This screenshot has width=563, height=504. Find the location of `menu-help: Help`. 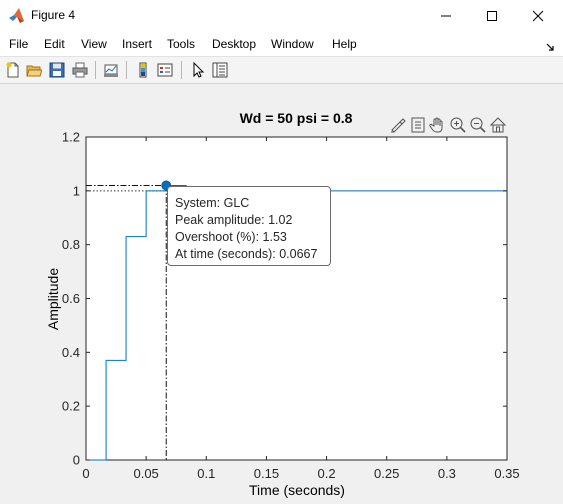

menu-help: Help is located at coordinates (344, 44).